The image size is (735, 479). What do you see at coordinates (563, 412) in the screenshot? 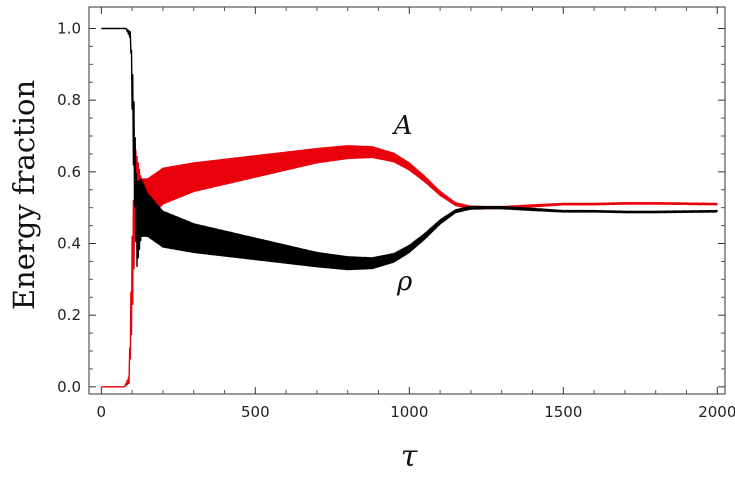
I see `x-tick-label: 1500` at bounding box center [563, 412].